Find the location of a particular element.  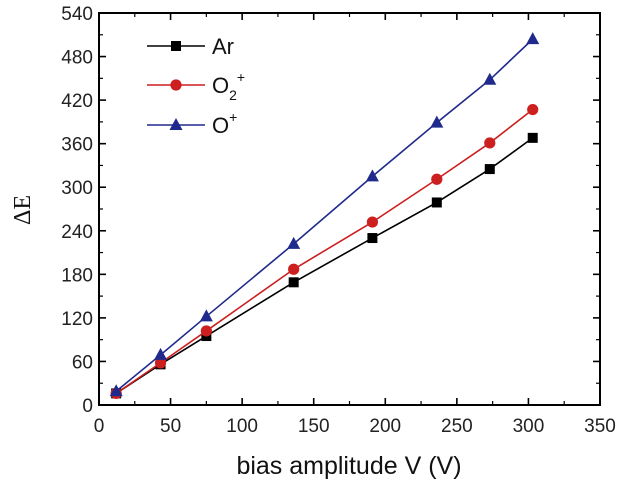

legend-marker-o2 is located at coordinates (176, 85).